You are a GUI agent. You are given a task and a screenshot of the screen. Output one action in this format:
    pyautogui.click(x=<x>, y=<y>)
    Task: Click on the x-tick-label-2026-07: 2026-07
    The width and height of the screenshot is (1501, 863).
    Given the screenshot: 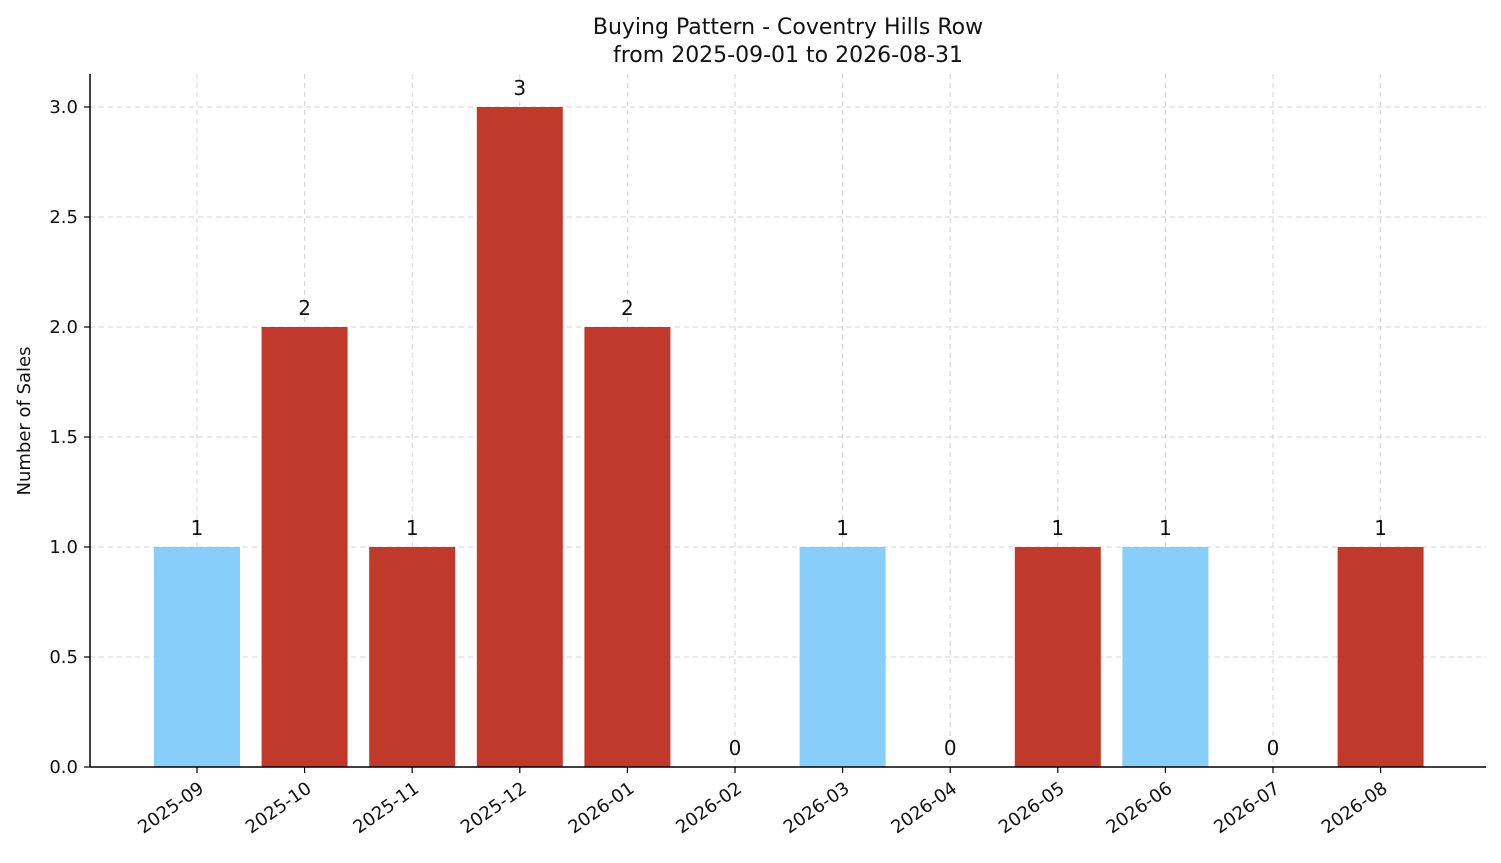 What is the action you would take?
    pyautogui.click(x=1247, y=808)
    